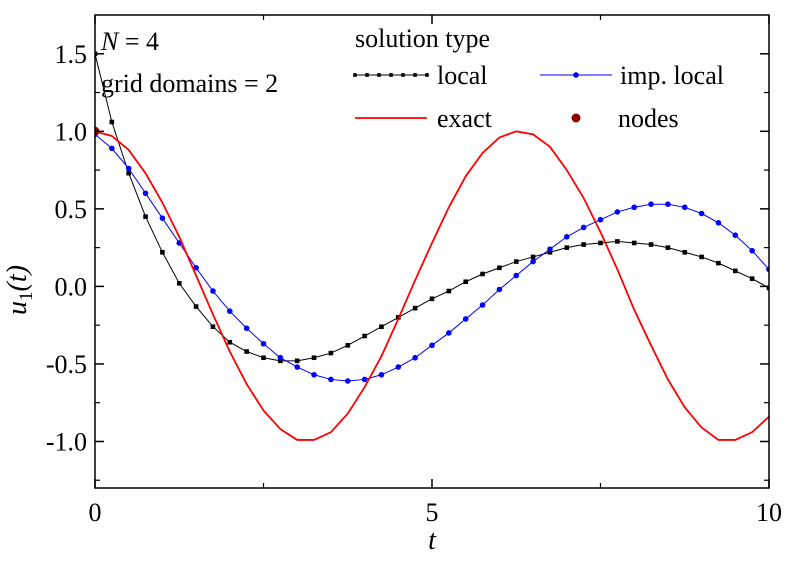 Image resolution: width=793 pixels, height=561 pixels. Describe the element at coordinates (424, 118) in the screenshot. I see `legend-entry-exact: exact` at that location.